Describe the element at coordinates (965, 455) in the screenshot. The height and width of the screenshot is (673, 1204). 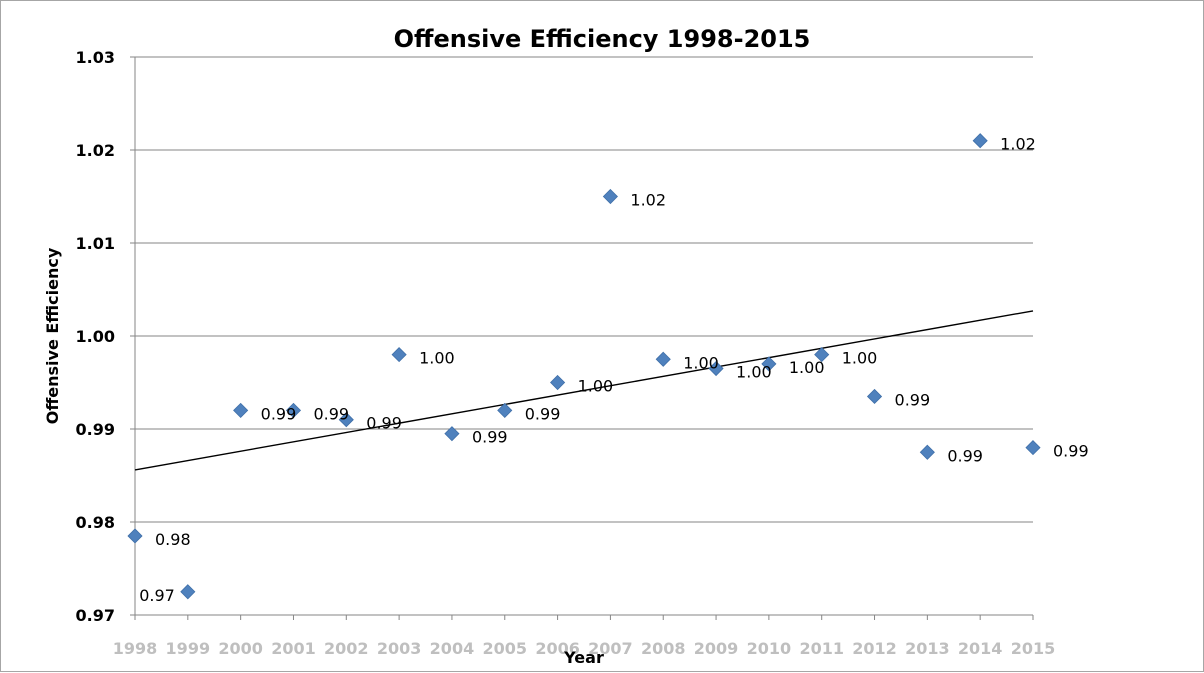
I see `data-label-2013: 0.99` at that location.